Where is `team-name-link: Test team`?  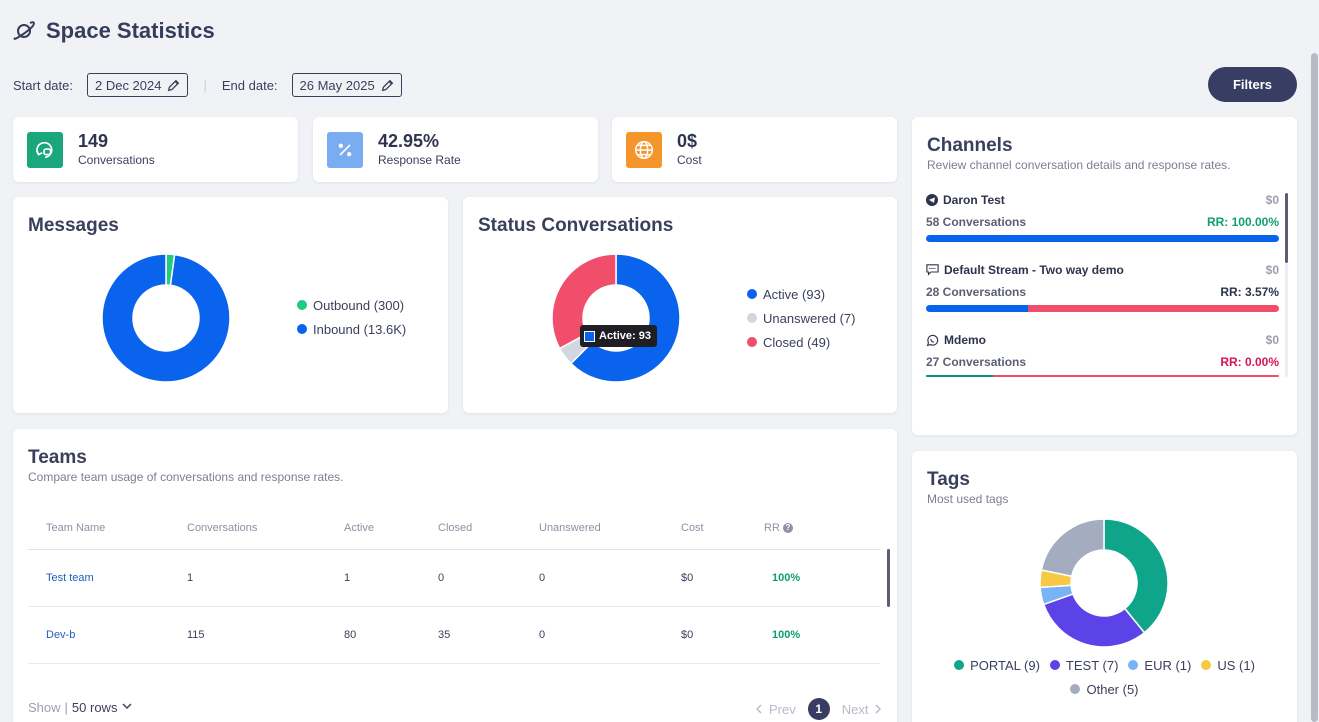
team-name-link: Test team is located at coordinates (98, 578).